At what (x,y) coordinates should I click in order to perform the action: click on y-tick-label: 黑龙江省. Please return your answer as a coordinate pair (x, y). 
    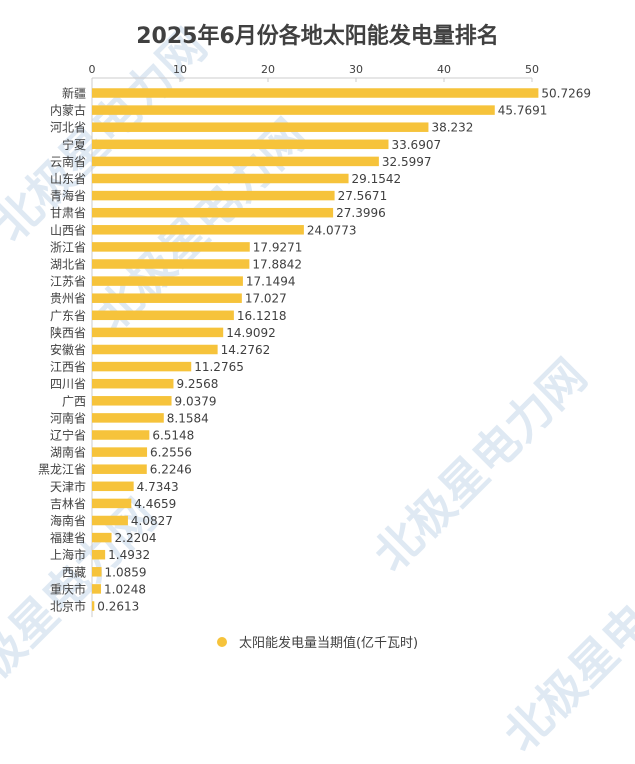
    Looking at the image, I should click on (62, 470).